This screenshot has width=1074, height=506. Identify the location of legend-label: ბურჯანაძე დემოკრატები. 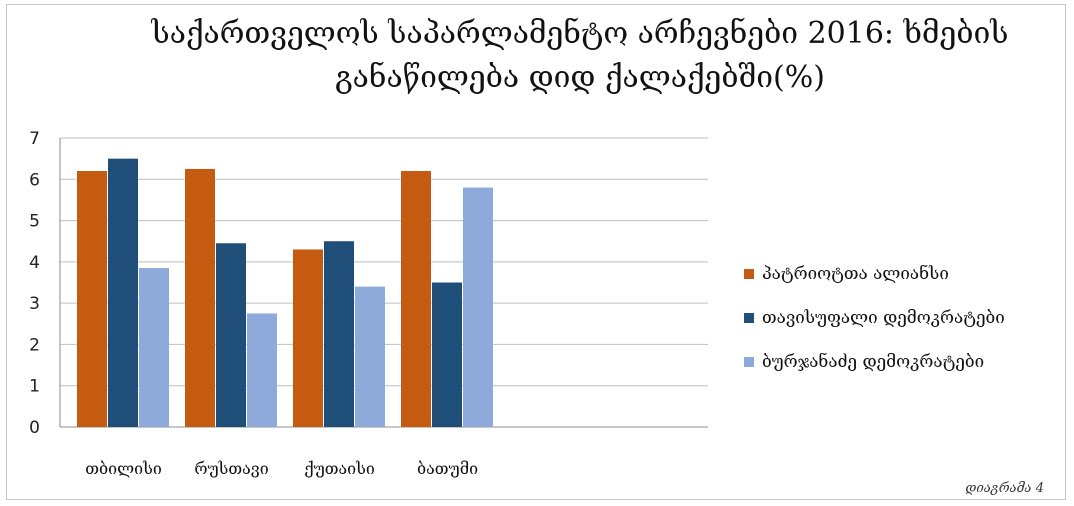
(873, 362).